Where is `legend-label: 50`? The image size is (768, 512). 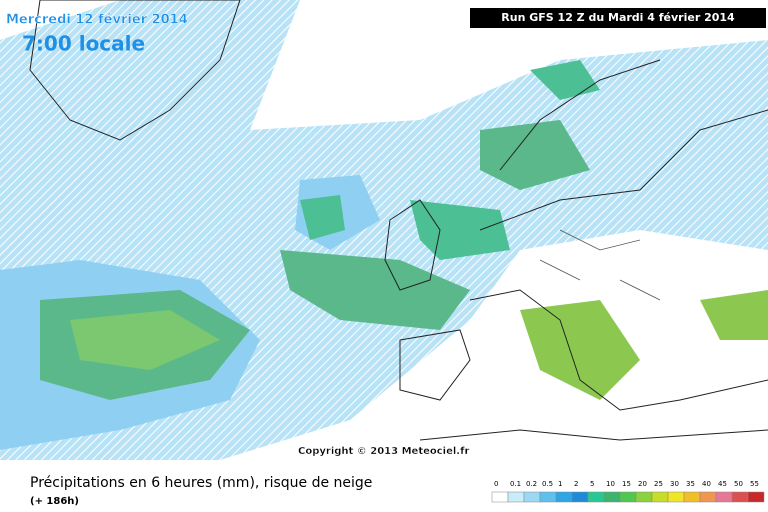
legend-label: 50 is located at coordinates (738, 484).